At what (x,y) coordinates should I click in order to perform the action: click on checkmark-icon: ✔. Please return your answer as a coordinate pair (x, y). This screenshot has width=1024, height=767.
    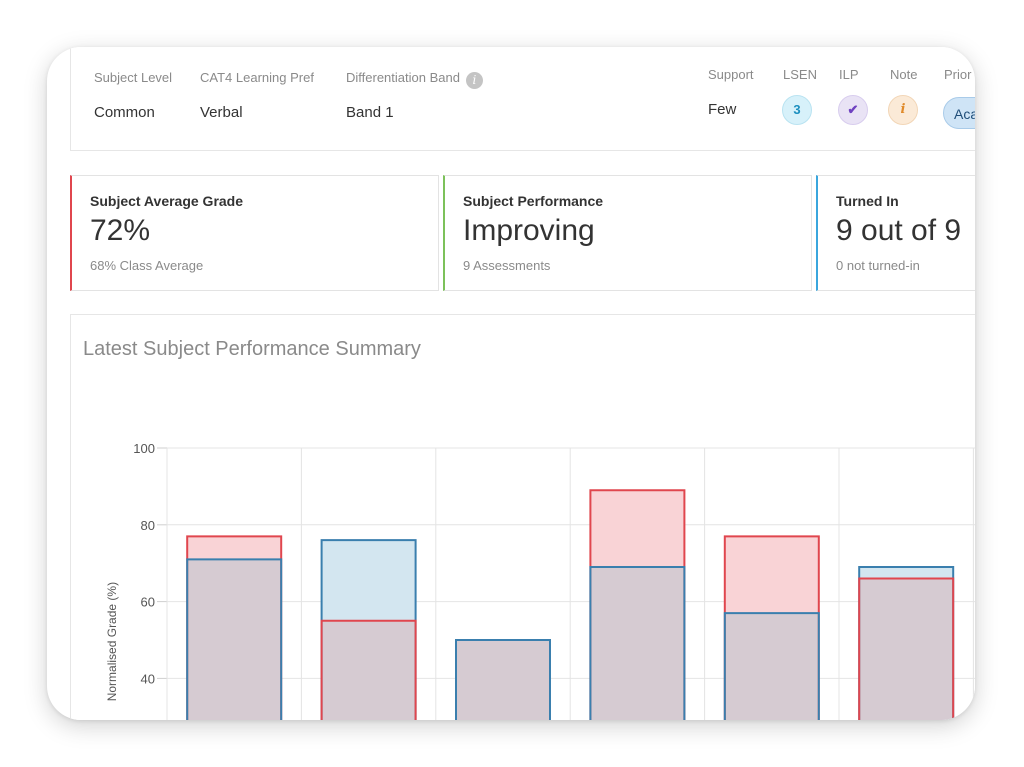
    Looking at the image, I should click on (853, 109).